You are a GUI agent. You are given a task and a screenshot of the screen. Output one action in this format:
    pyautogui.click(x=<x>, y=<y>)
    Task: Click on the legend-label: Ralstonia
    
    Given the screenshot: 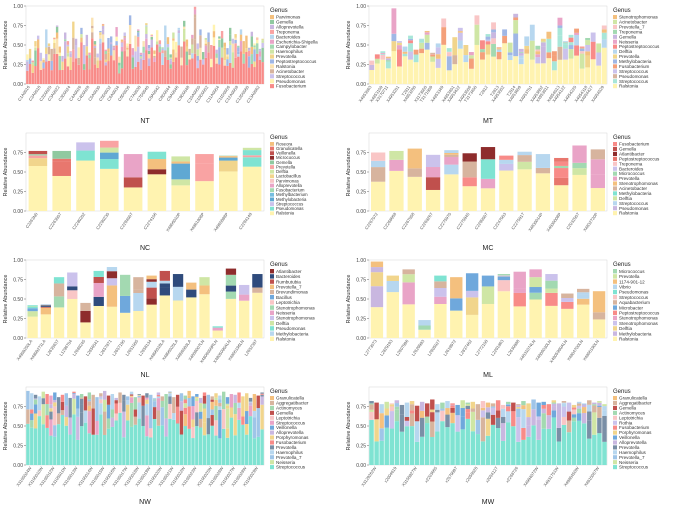 What is the action you would take?
    pyautogui.click(x=629, y=339)
    